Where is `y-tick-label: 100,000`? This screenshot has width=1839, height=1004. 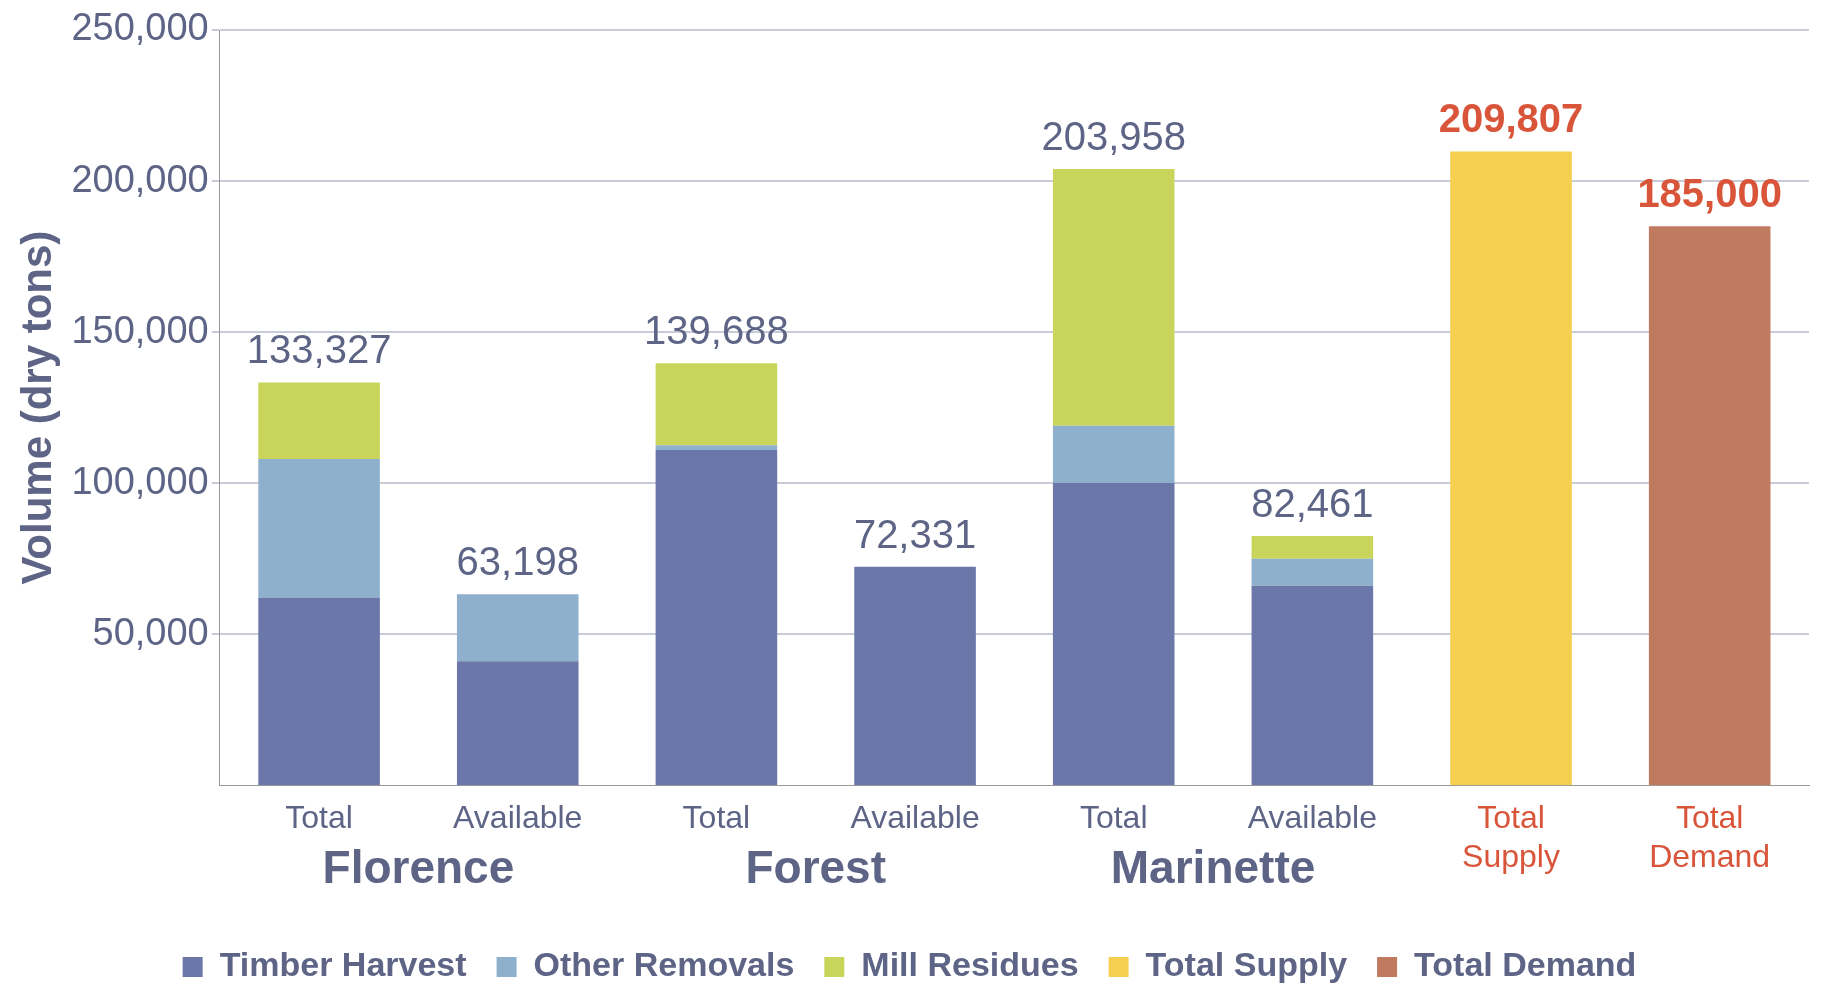
y-tick-label: 100,000 is located at coordinates (140, 480).